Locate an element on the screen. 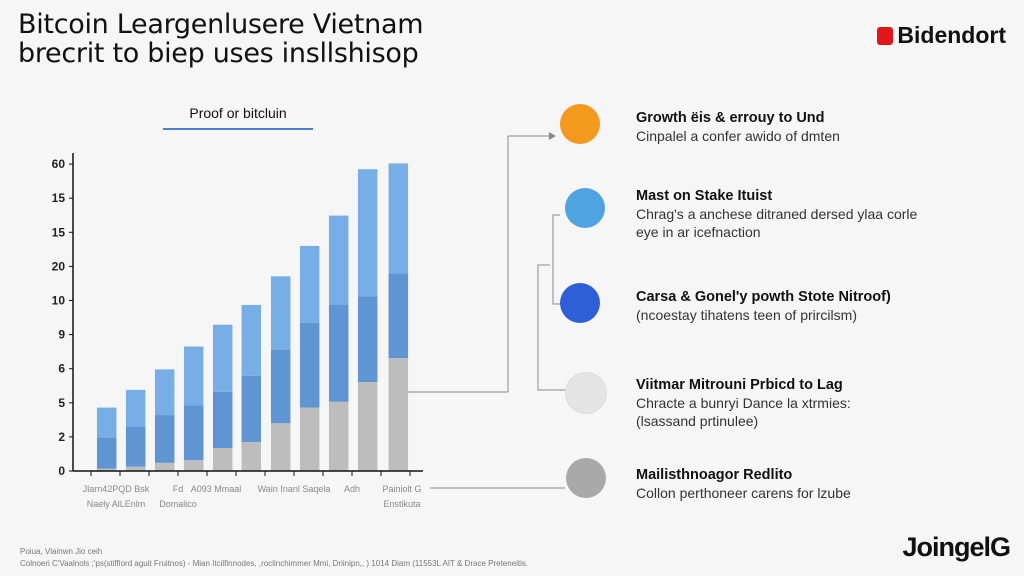 The width and height of the screenshot is (1024, 576). brand-name: Bidendort is located at coordinates (951, 35).